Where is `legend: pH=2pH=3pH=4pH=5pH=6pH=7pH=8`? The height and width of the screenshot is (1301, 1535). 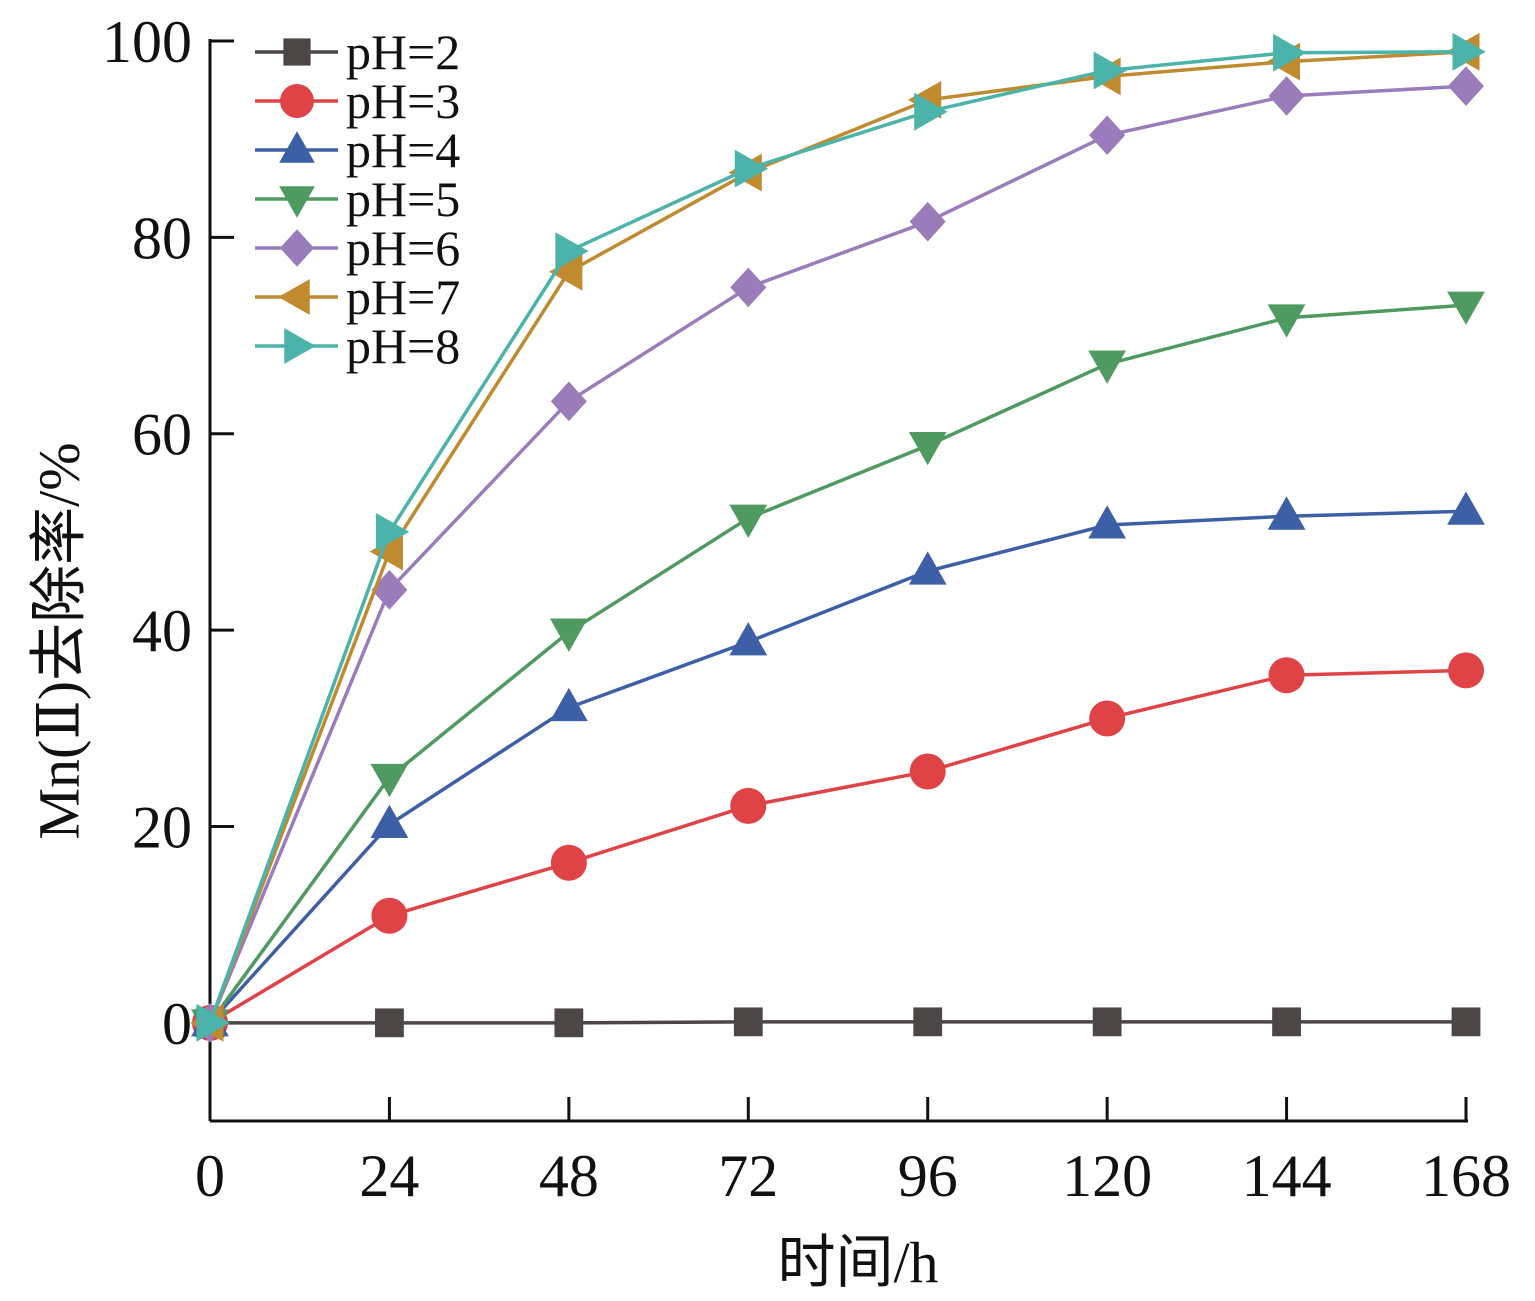
legend: pH=2pH=3pH=4pH=5pH=6pH=7pH=8 is located at coordinates (357, 199).